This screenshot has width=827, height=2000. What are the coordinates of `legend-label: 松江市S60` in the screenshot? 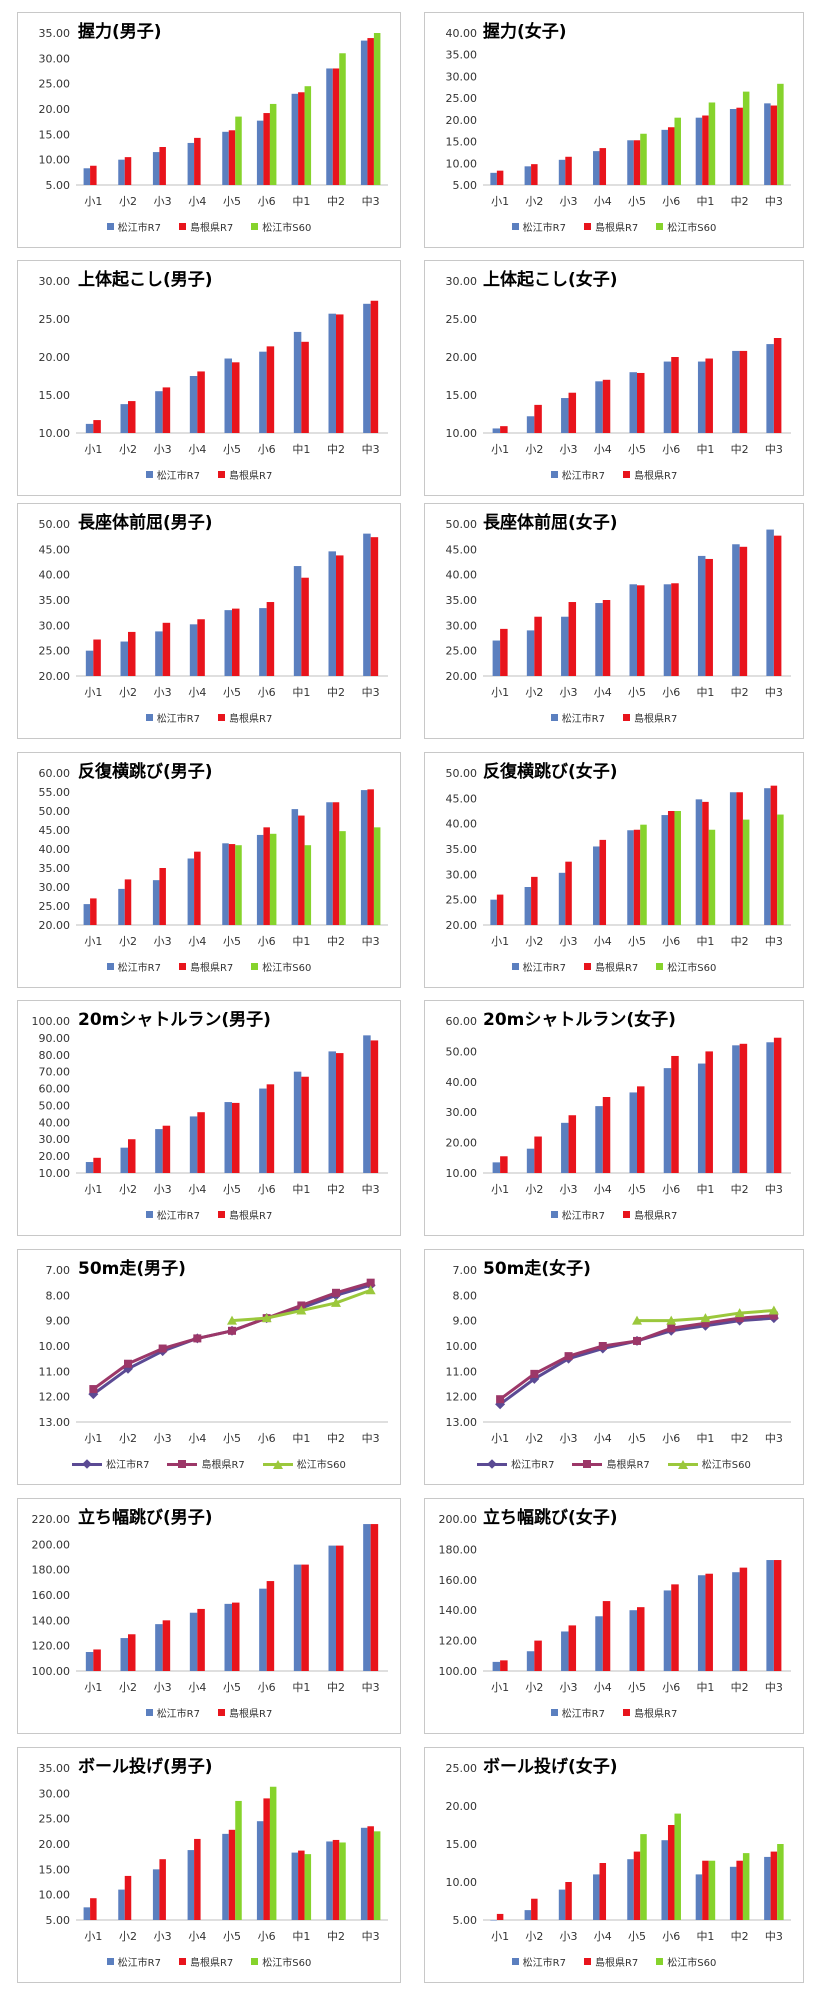 It's located at (726, 1465).